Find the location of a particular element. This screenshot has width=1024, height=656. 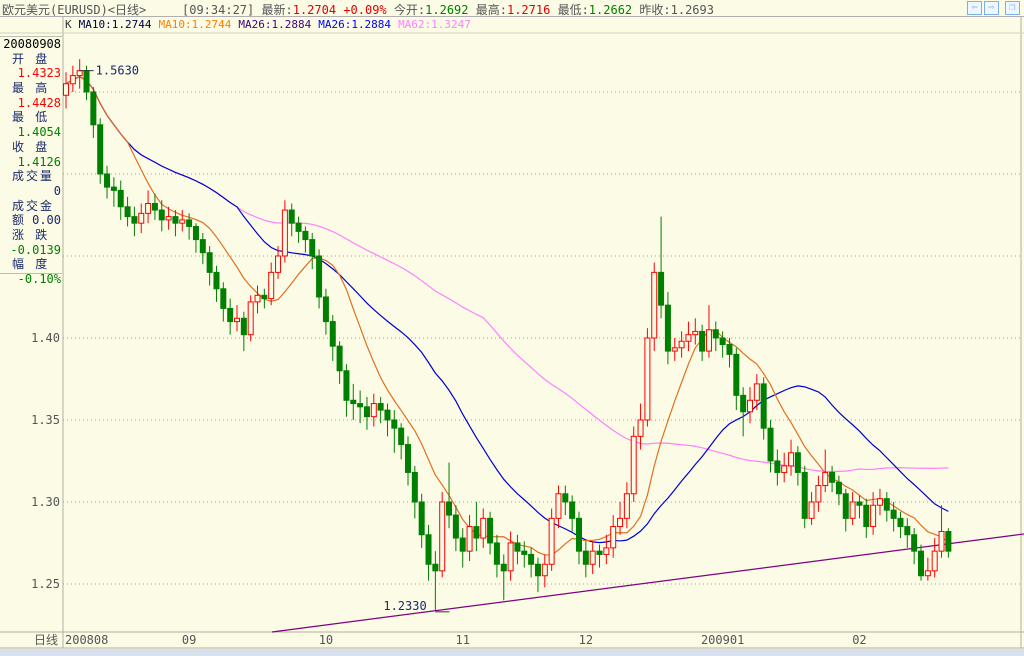

info-label: 成交量 is located at coordinates (33, 176).